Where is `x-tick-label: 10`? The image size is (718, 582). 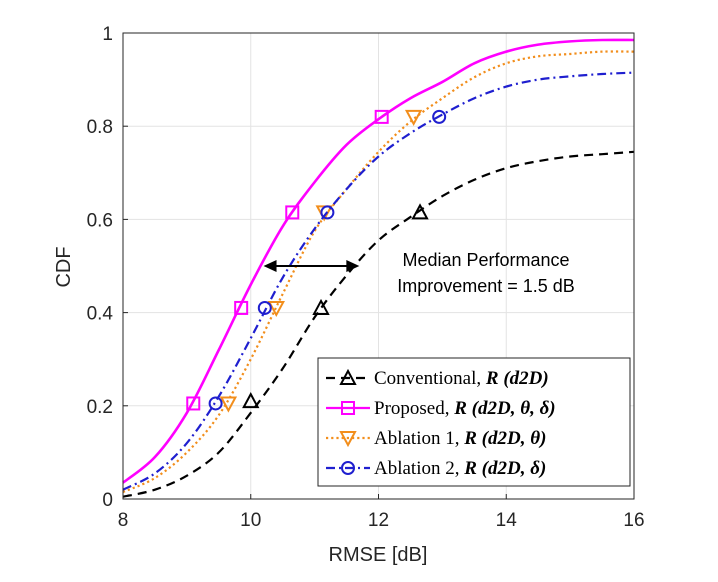 x-tick-label: 10 is located at coordinates (250, 520).